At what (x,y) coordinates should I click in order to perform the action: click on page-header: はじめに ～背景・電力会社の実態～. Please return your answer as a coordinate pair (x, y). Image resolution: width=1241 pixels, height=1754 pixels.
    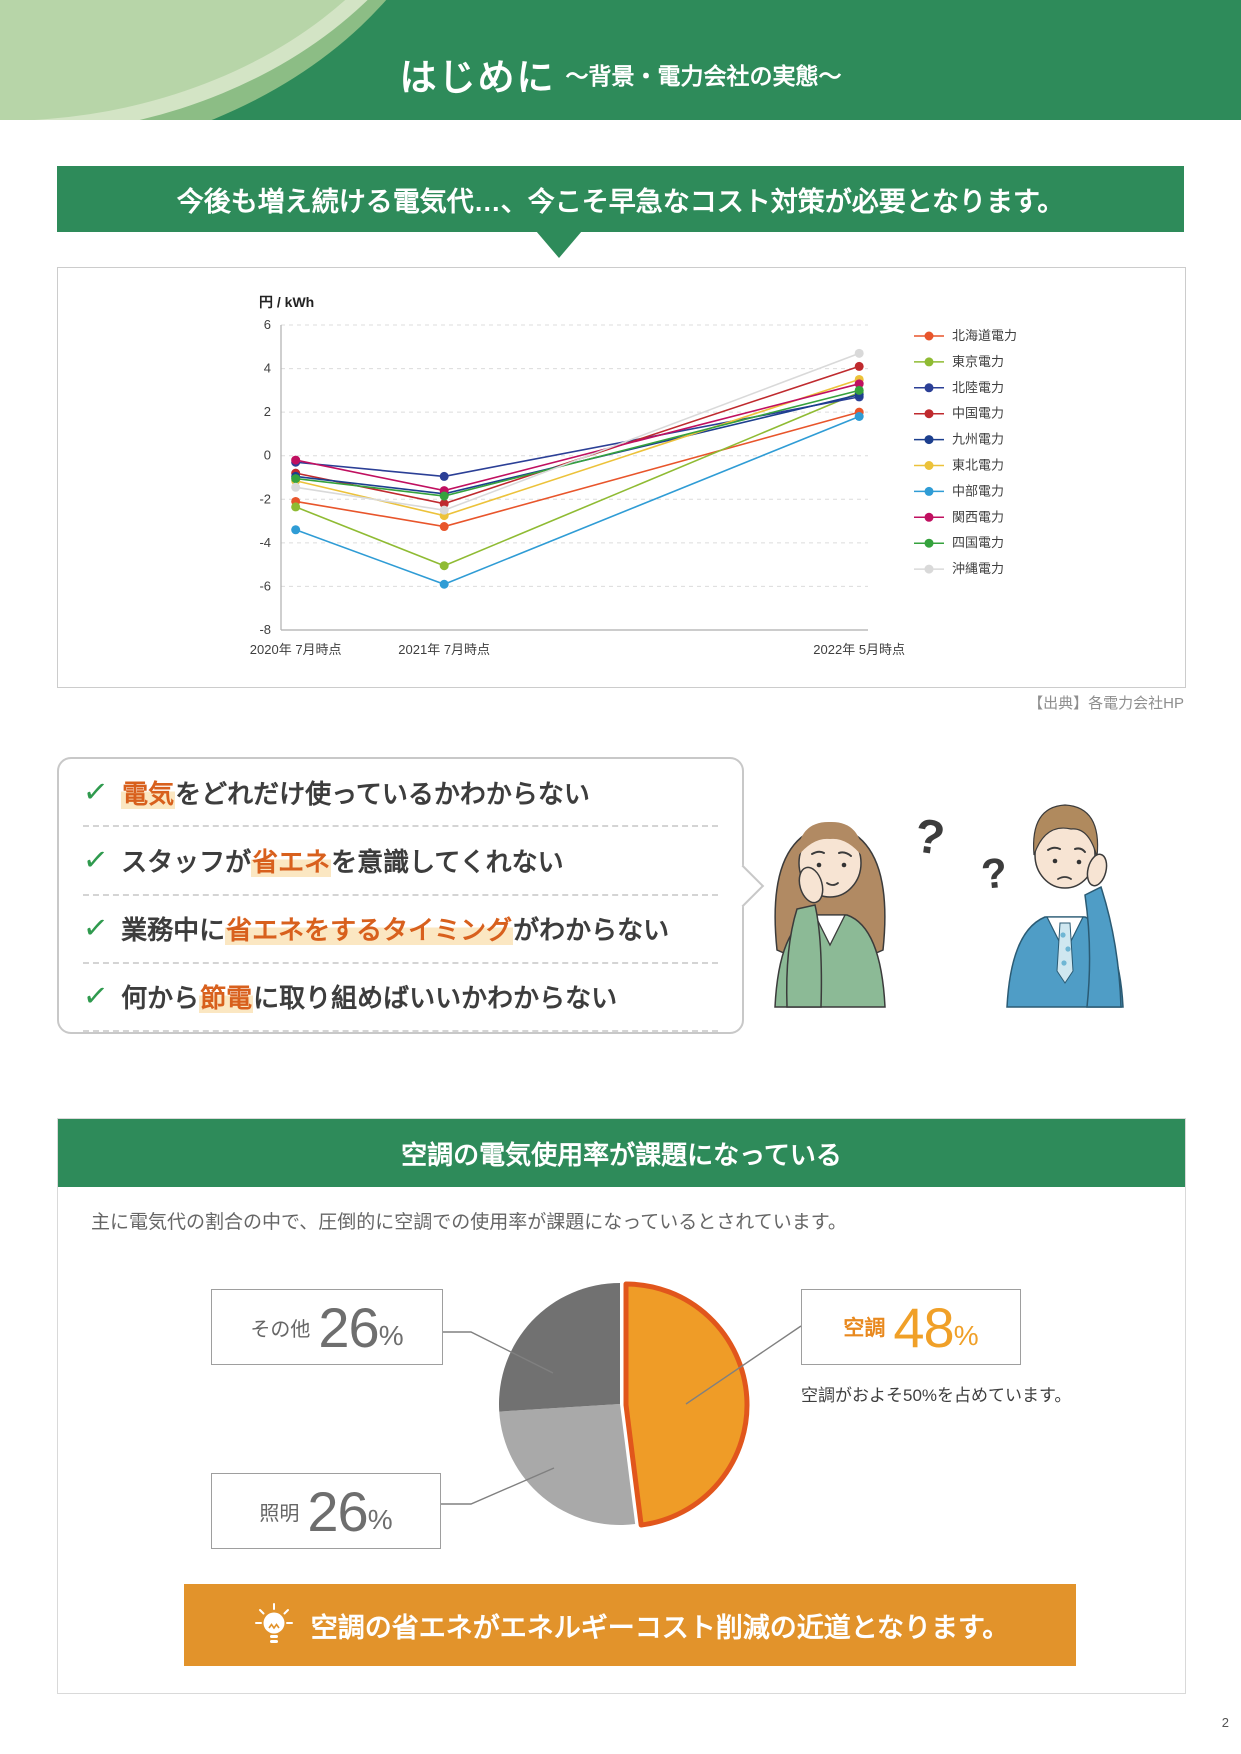
    Looking at the image, I should click on (620, 60).